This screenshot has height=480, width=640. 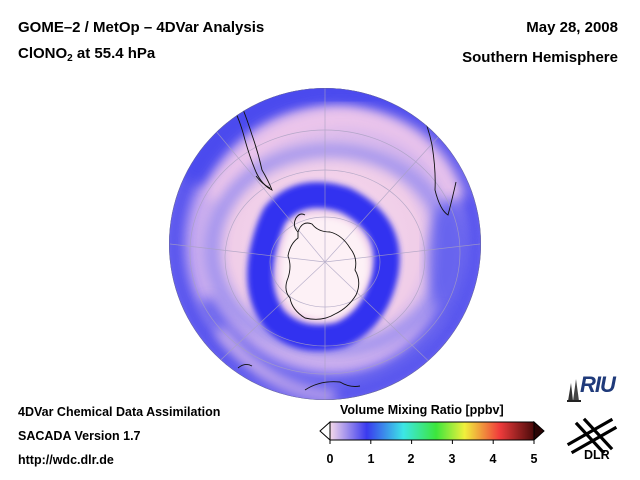 I want to click on region-label: Southern Hemisphere, so click(x=540, y=57).